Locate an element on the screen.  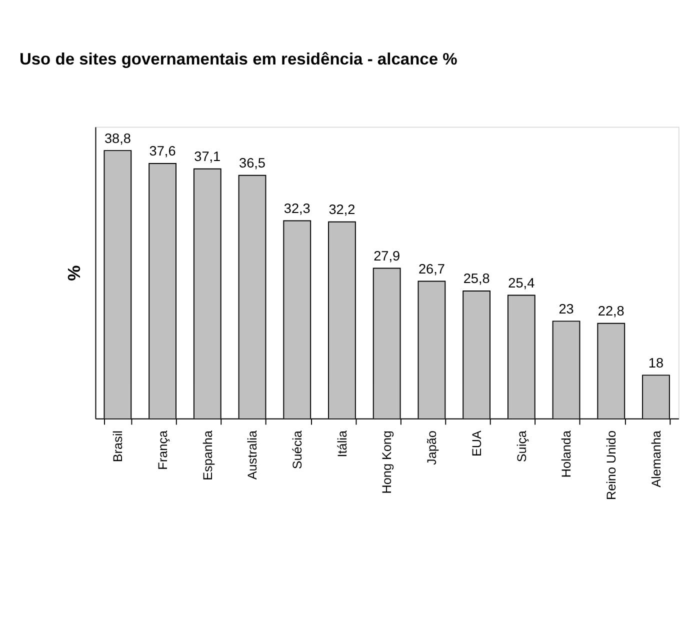
data-label: 22,8 is located at coordinates (611, 311).